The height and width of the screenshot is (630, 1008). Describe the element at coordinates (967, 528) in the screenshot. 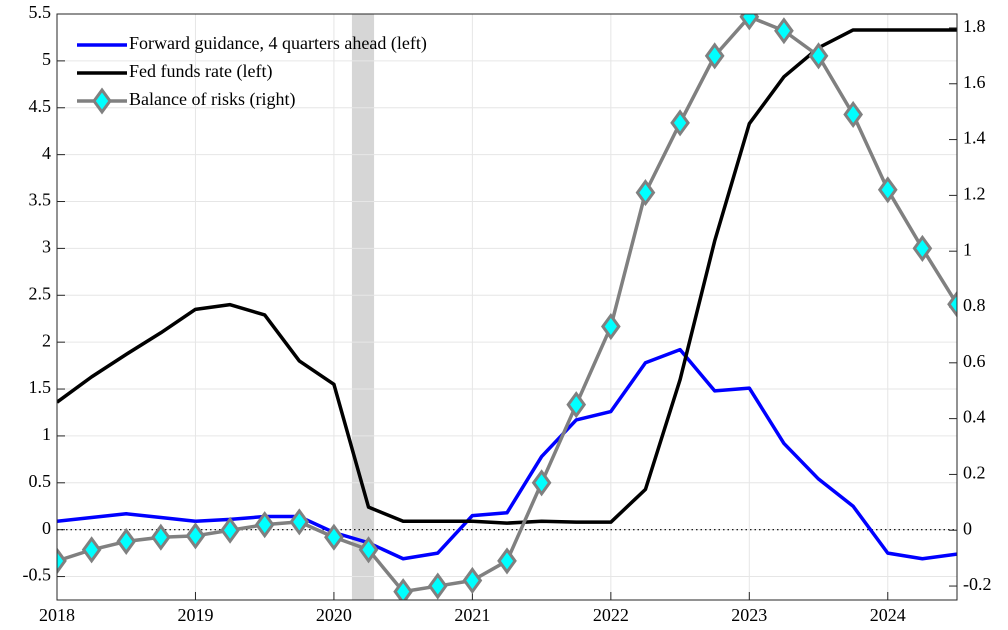

I see `y2-tick-label: 0` at that location.